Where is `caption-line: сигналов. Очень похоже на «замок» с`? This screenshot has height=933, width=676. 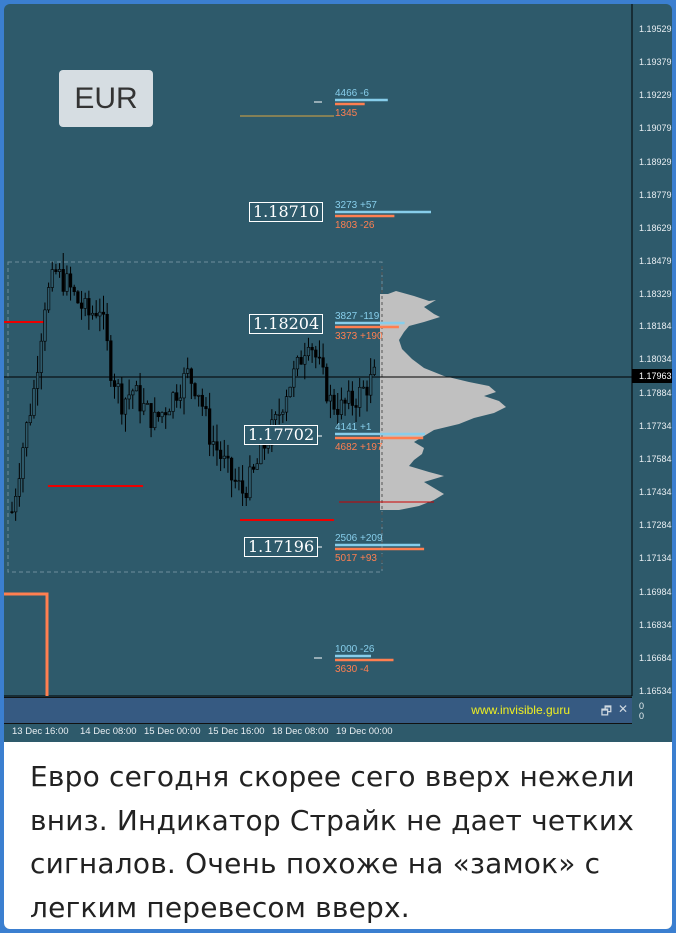
caption-line: сигналов. Очень похоже на «замок» с is located at coordinates (315, 863).